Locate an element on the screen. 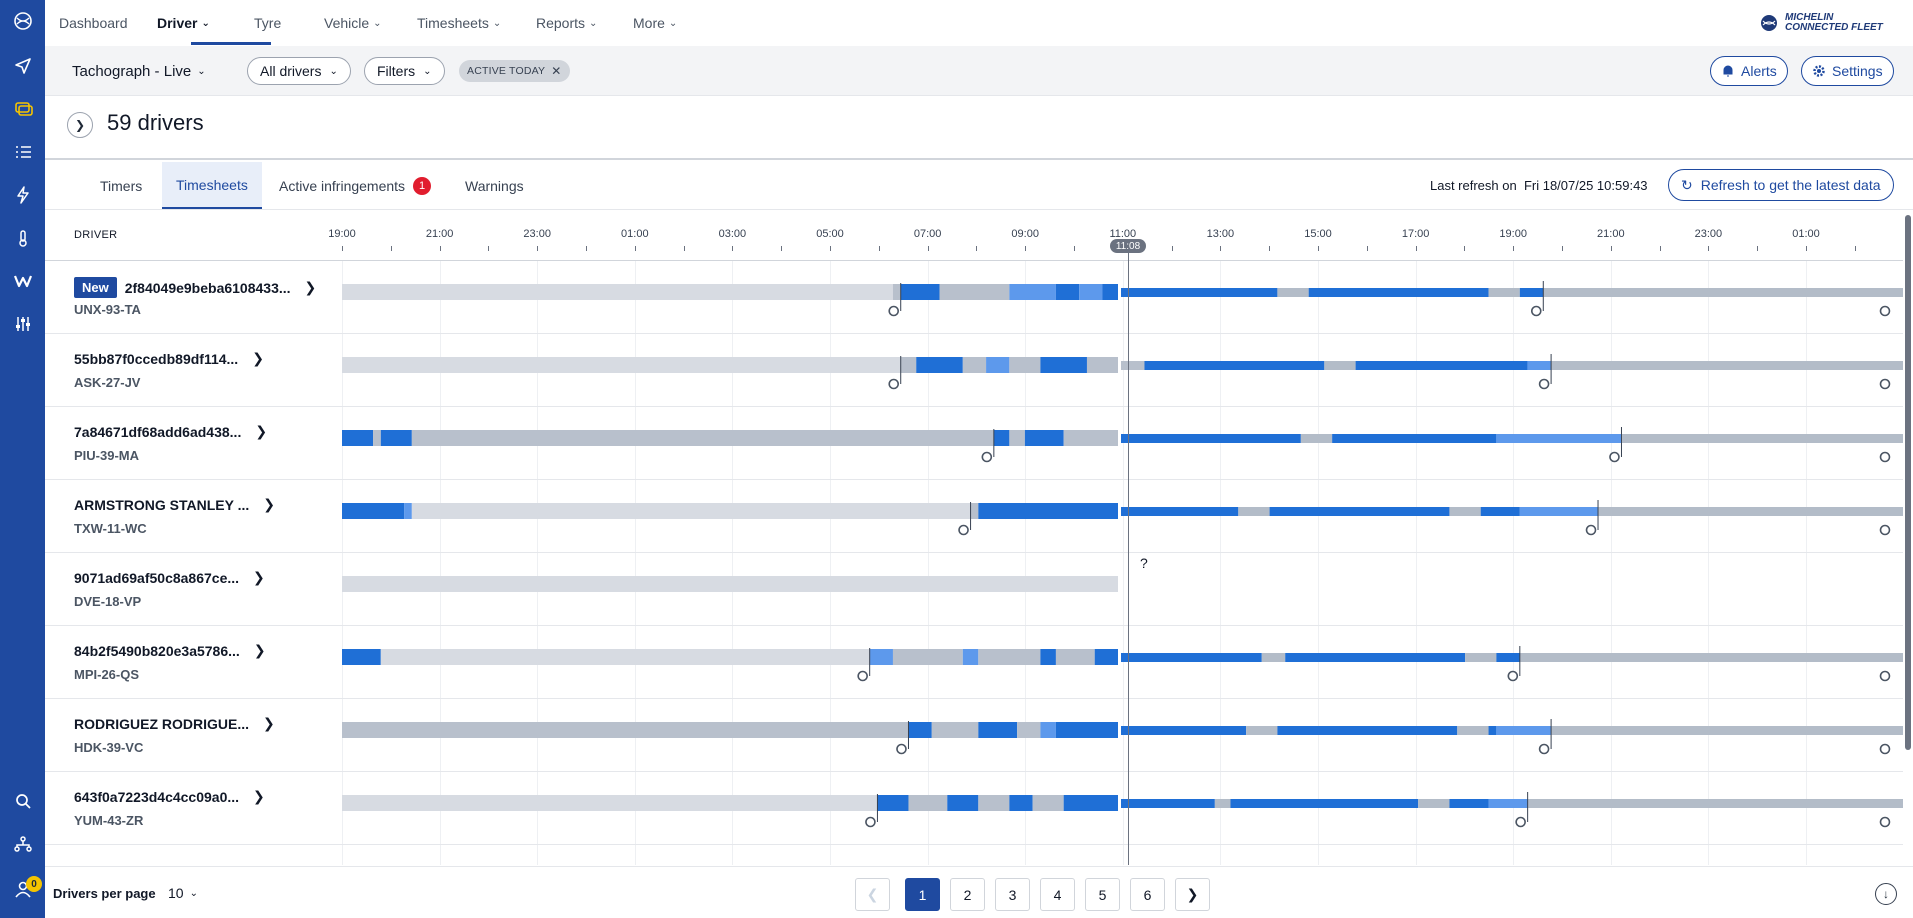 The height and width of the screenshot is (918, 1913). driver-name: 55bb87f0ccedb89df114... ❯ is located at coordinates (169, 358).